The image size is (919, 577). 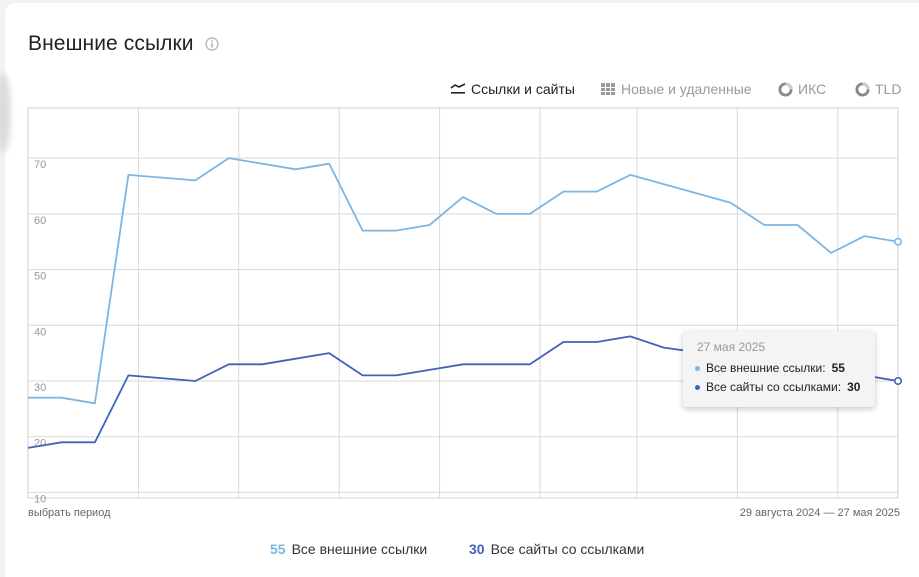 I want to click on tab-links-and-sites: Ссылки и сайты, so click(x=512, y=89).